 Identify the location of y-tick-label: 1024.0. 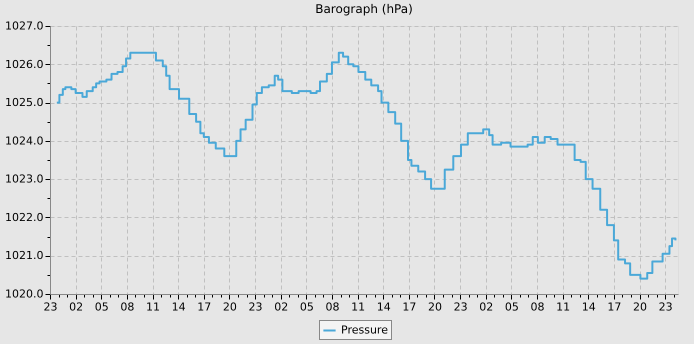
(24, 141).